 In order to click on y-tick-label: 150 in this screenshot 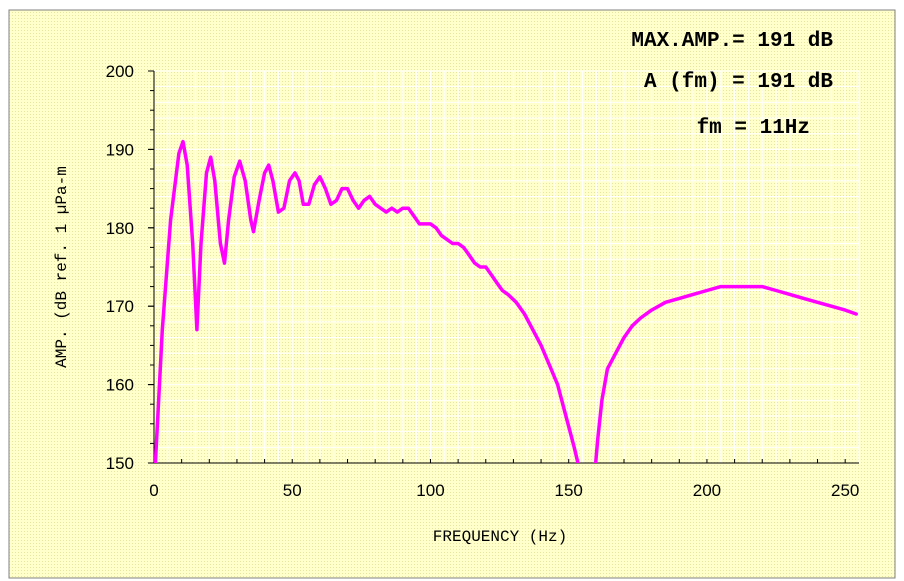, I will do `click(120, 463)`.